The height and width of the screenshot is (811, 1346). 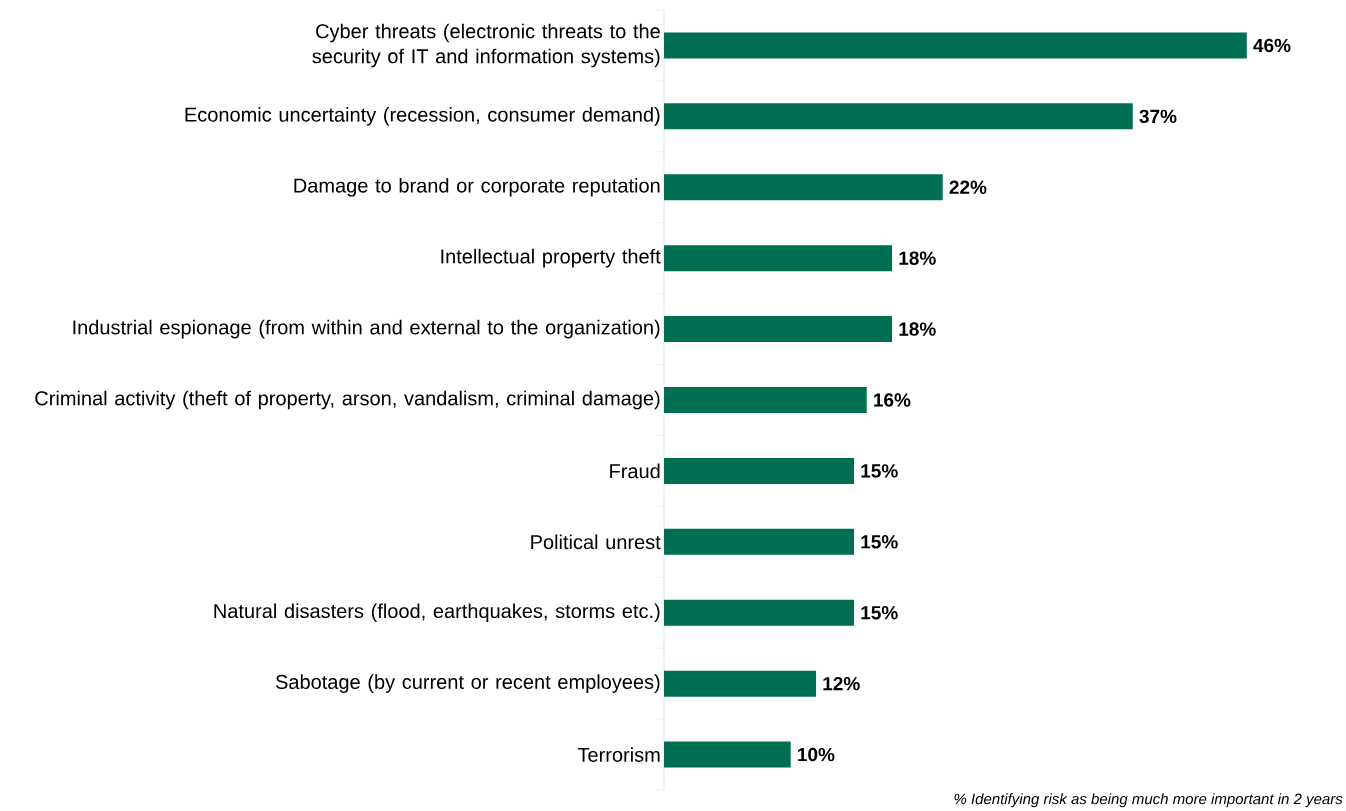 I want to click on data-label: 37%, so click(x=1158, y=116).